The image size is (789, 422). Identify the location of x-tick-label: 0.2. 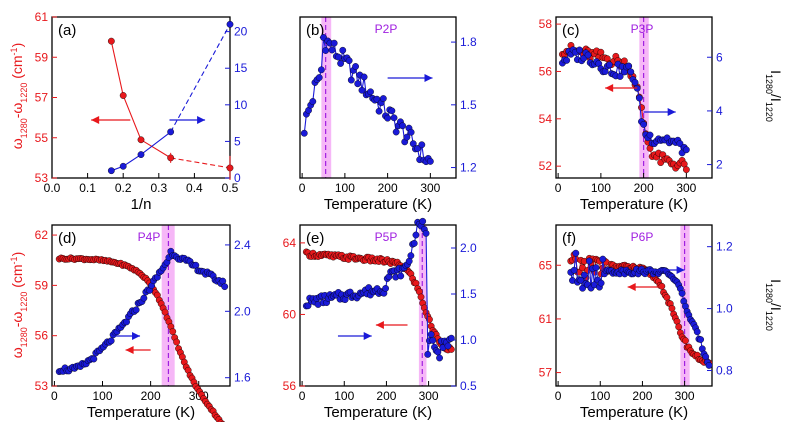
(123, 188).